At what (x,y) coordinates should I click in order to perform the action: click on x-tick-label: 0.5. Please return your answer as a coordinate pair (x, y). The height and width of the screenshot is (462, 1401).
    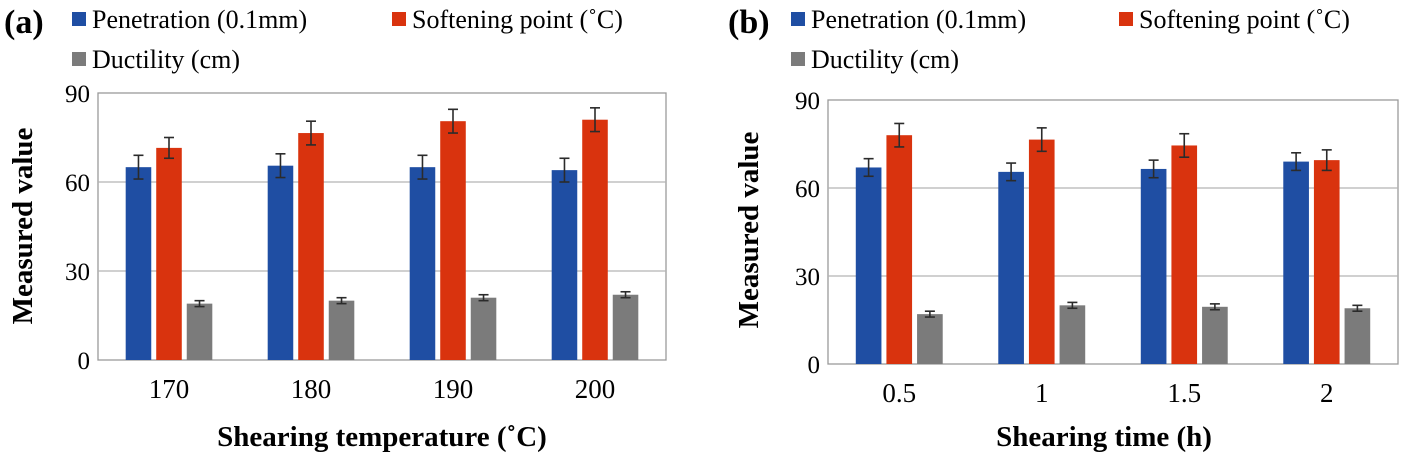
    Looking at the image, I should click on (899, 393).